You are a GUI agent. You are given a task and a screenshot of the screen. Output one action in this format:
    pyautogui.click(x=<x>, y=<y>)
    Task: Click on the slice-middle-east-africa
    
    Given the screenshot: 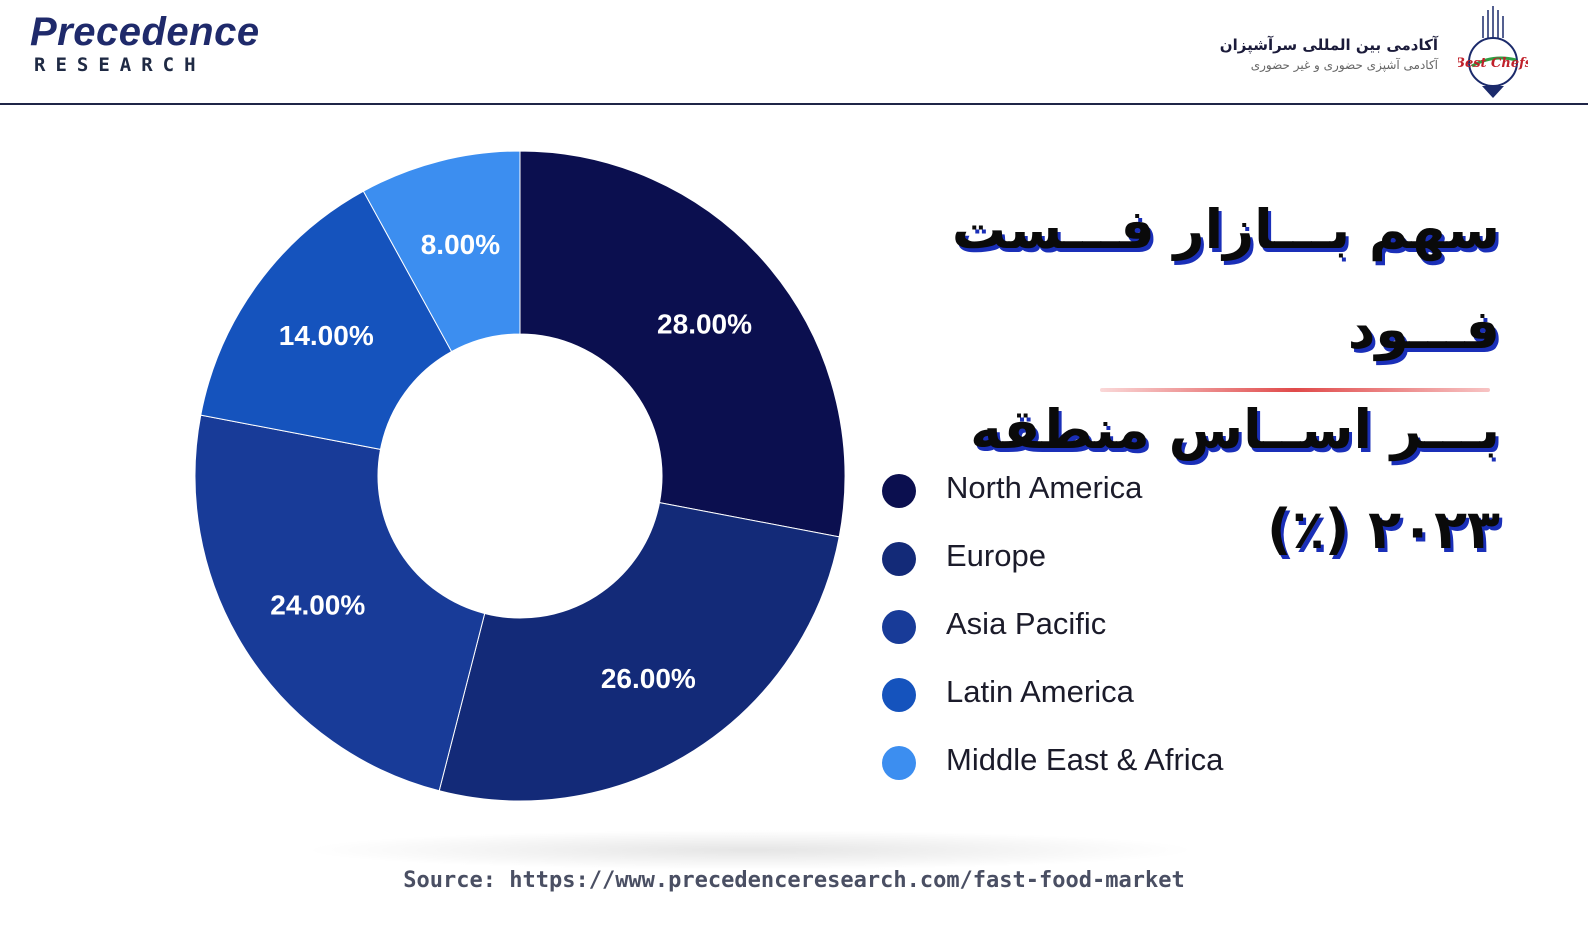 What is the action you would take?
    pyautogui.click(x=441, y=251)
    